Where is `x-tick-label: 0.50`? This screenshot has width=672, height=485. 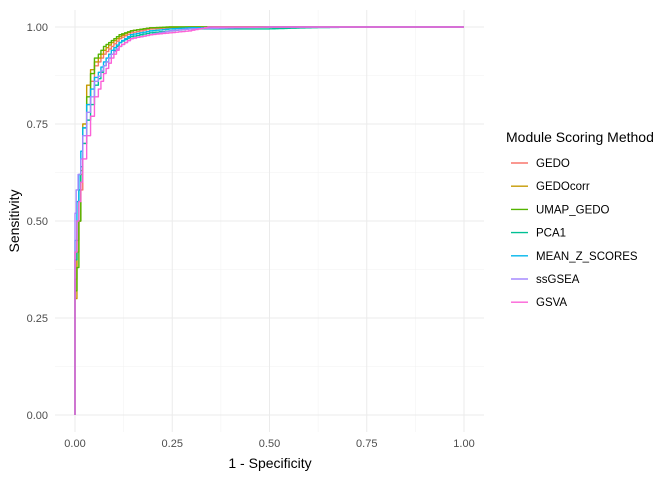 x-tick-label: 0.50 is located at coordinates (269, 444).